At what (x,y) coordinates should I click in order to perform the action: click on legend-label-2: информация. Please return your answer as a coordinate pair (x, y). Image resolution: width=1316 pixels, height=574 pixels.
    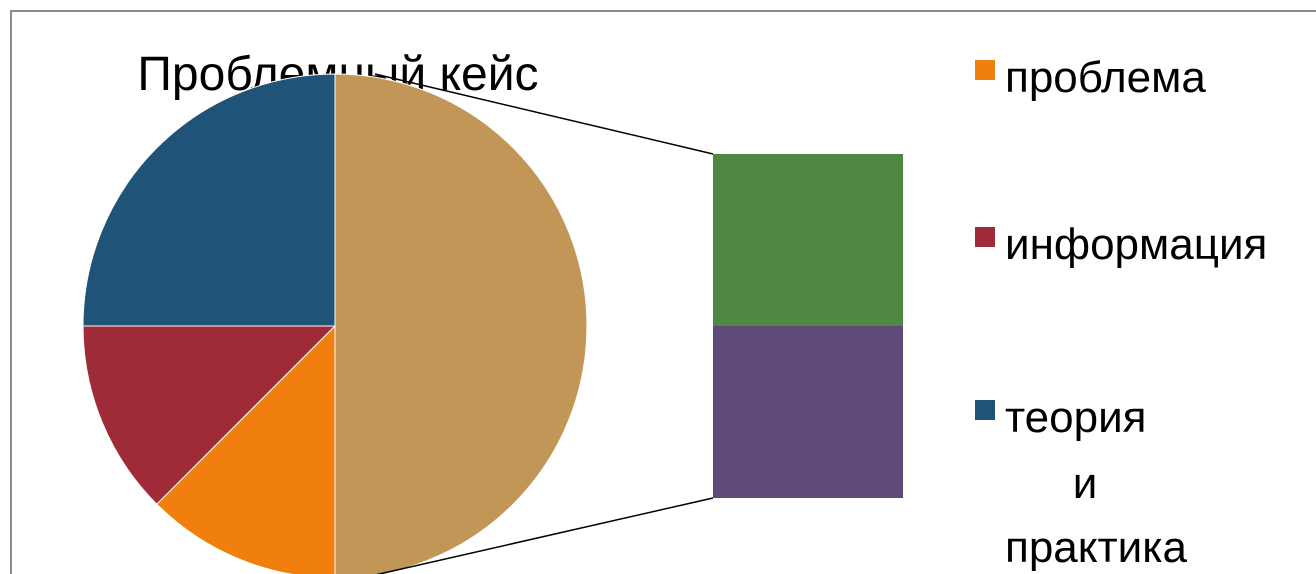
    Looking at the image, I should click on (1136, 244).